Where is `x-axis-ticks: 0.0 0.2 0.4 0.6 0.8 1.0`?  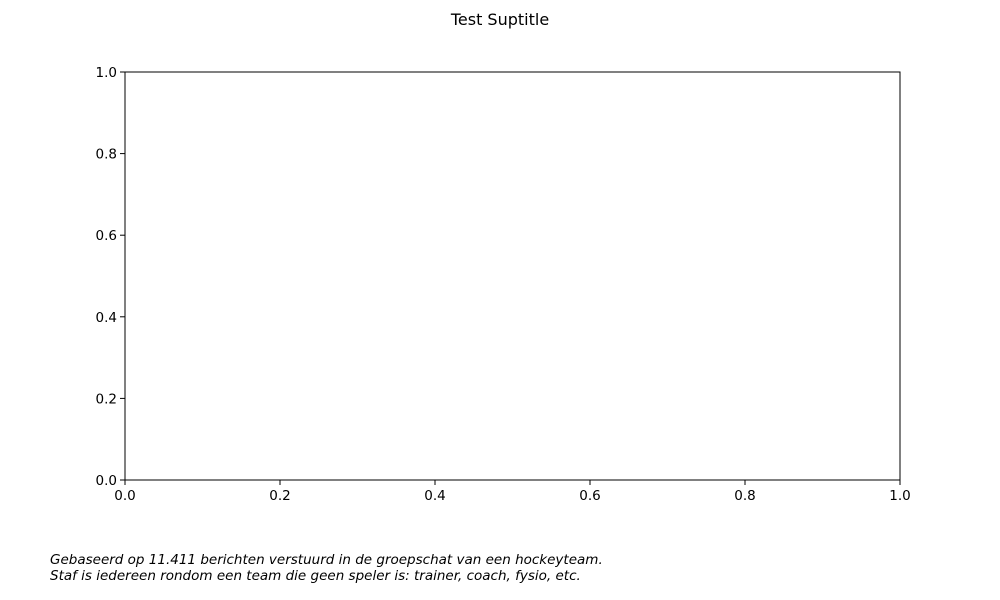 x-axis-ticks: 0.0 0.2 0.4 0.6 0.8 1.0 is located at coordinates (512, 492).